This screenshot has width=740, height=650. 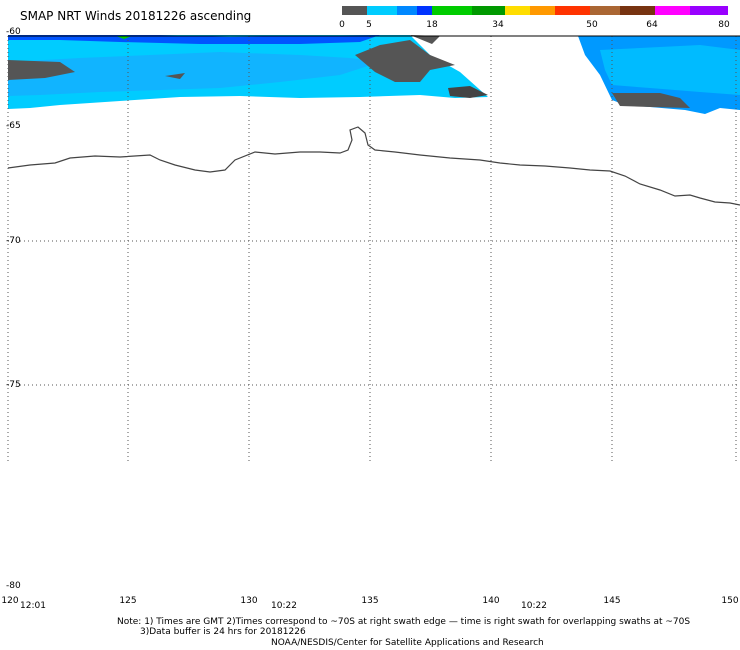 I want to click on wind-swath-right-mid, so click(x=670, y=70).